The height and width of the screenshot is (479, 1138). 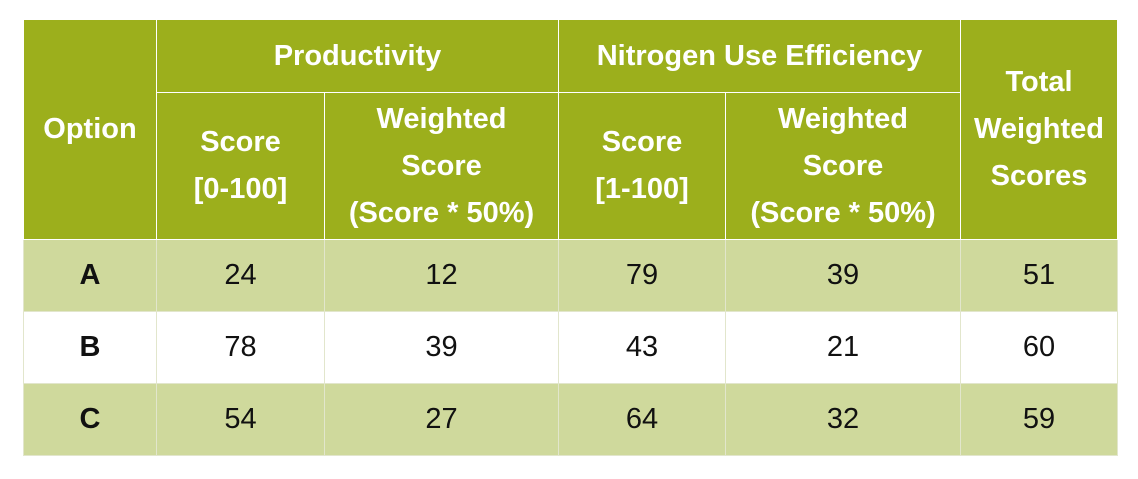 What do you see at coordinates (90, 419) in the screenshot?
I see `option-cell: C` at bounding box center [90, 419].